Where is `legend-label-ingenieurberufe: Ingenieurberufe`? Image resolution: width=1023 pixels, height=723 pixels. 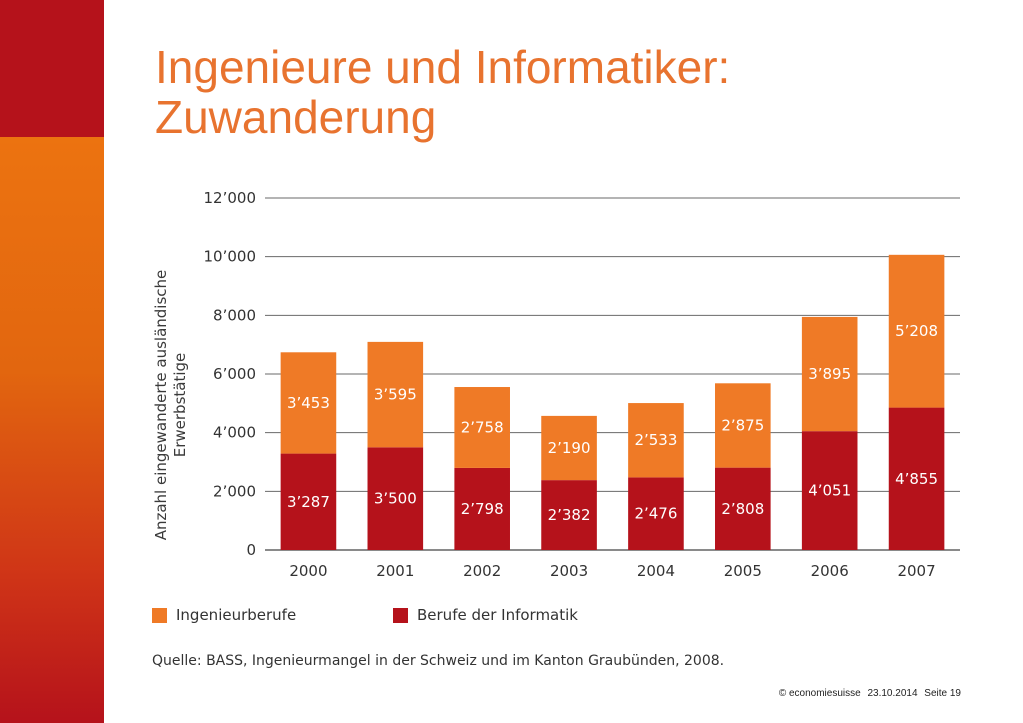
legend-label-ingenieurberufe: Ingenieurberufe is located at coordinates (236, 615).